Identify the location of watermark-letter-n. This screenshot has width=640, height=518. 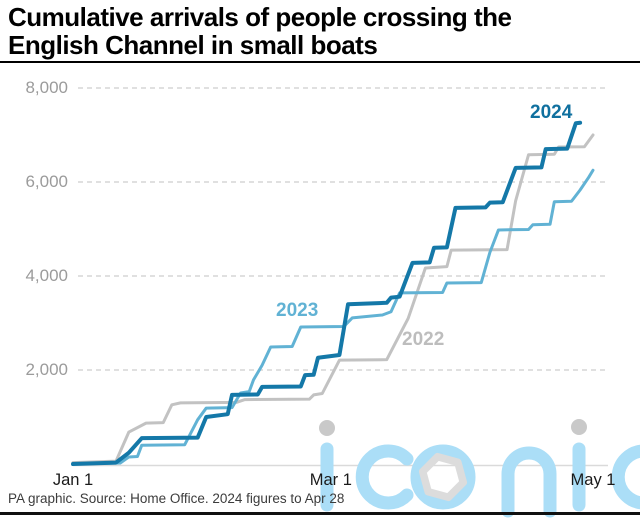
(529, 482).